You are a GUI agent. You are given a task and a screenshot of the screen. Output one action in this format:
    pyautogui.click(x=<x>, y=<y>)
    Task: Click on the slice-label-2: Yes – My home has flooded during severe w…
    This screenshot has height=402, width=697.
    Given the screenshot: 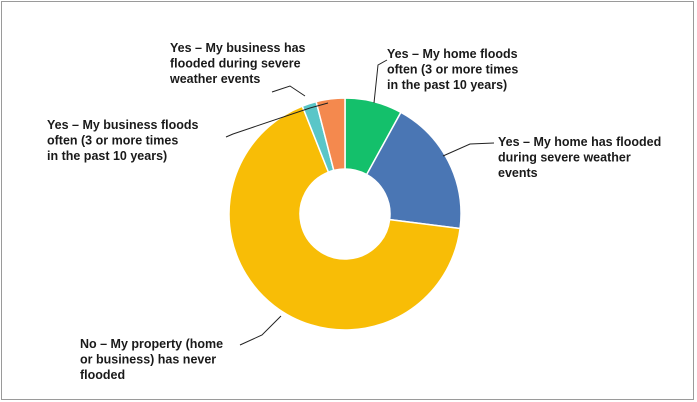 What is the action you would take?
    pyautogui.click(x=579, y=157)
    